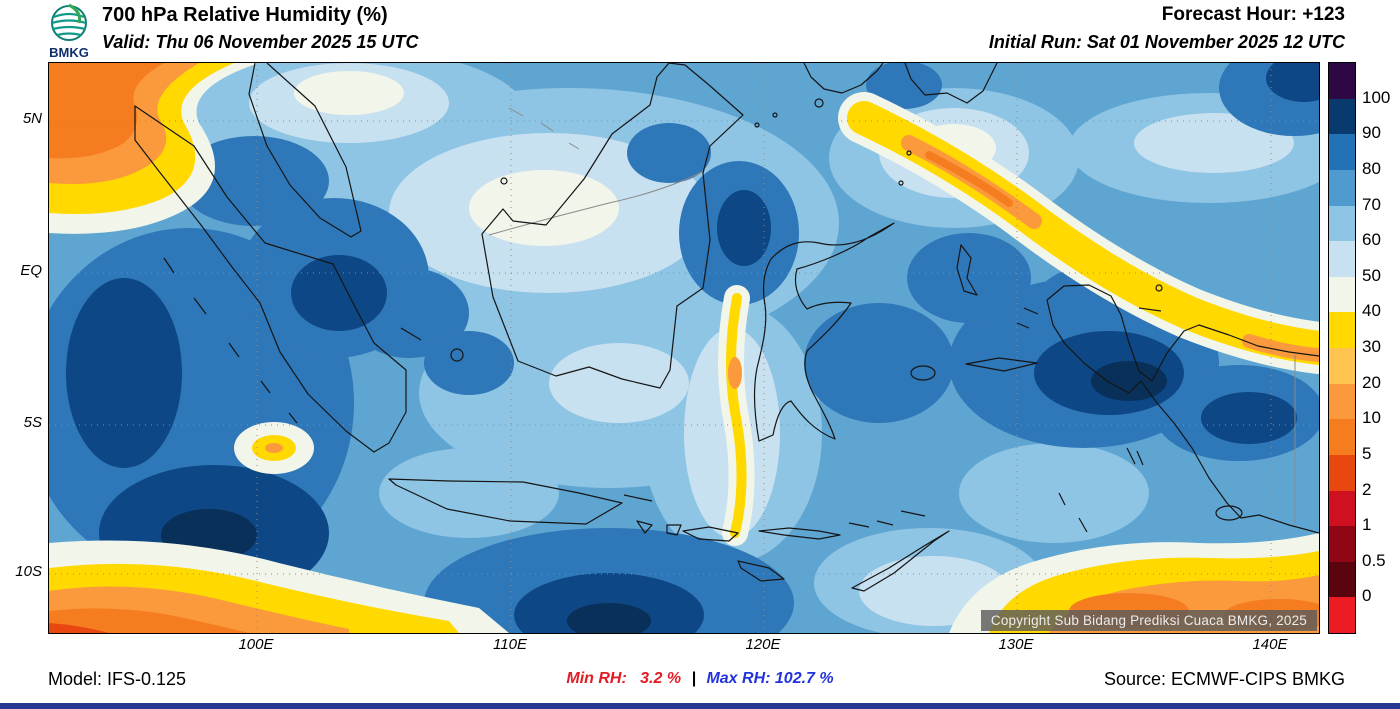 Image resolution: width=1400 pixels, height=709 pixels. What do you see at coordinates (1371, 275) in the screenshot?
I see `colorbar-tick-label: 50` at bounding box center [1371, 275].